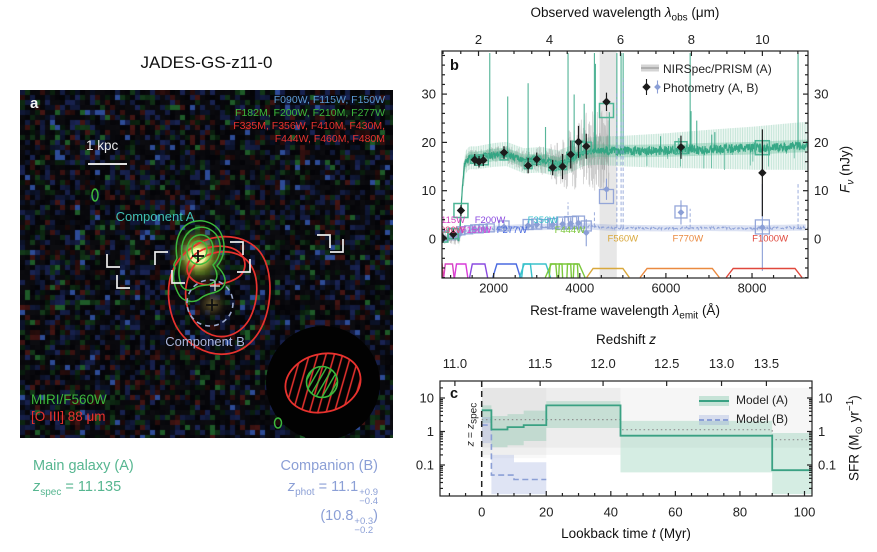  I want to click on main-galaxy-caption: Main galaxy (A) zspec = 11.135, so click(83, 479).